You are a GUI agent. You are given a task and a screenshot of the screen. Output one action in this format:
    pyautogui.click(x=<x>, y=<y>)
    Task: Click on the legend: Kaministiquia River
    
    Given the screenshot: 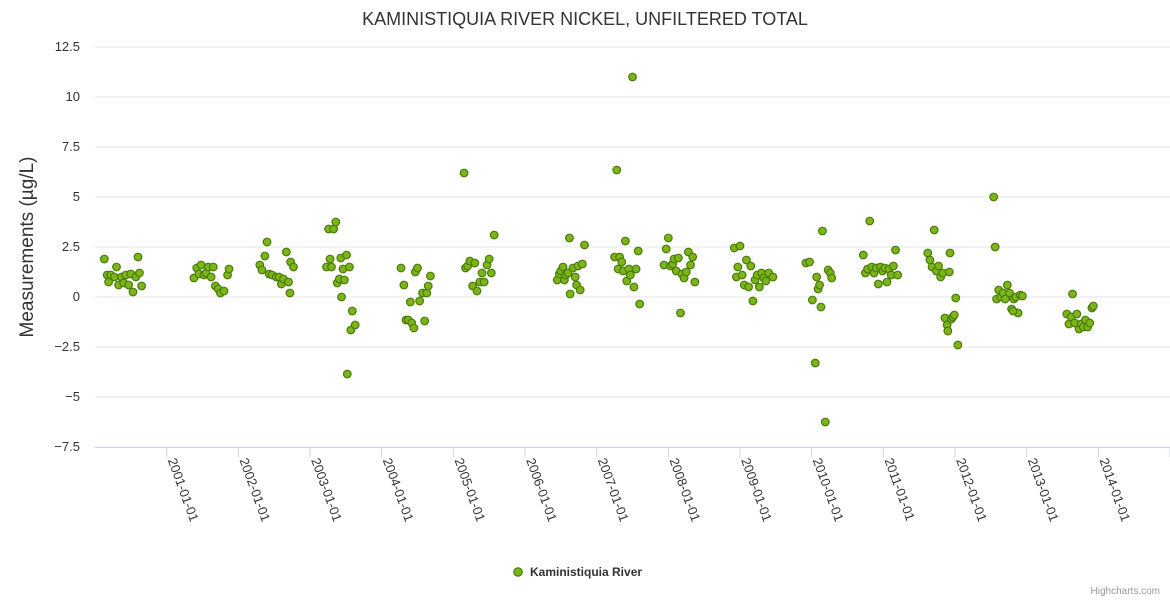 What is the action you would take?
    pyautogui.click(x=578, y=572)
    